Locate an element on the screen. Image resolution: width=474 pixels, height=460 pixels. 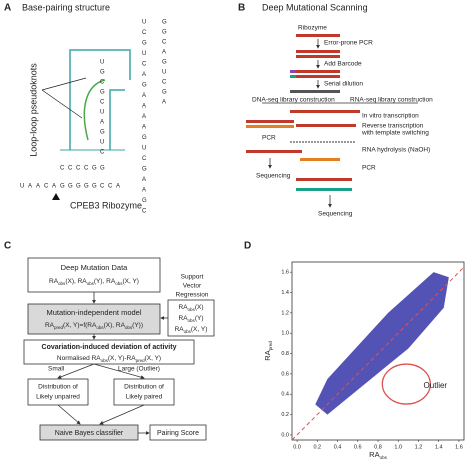
box-title: Deep Mutation Data is located at coordinates (95, 267).